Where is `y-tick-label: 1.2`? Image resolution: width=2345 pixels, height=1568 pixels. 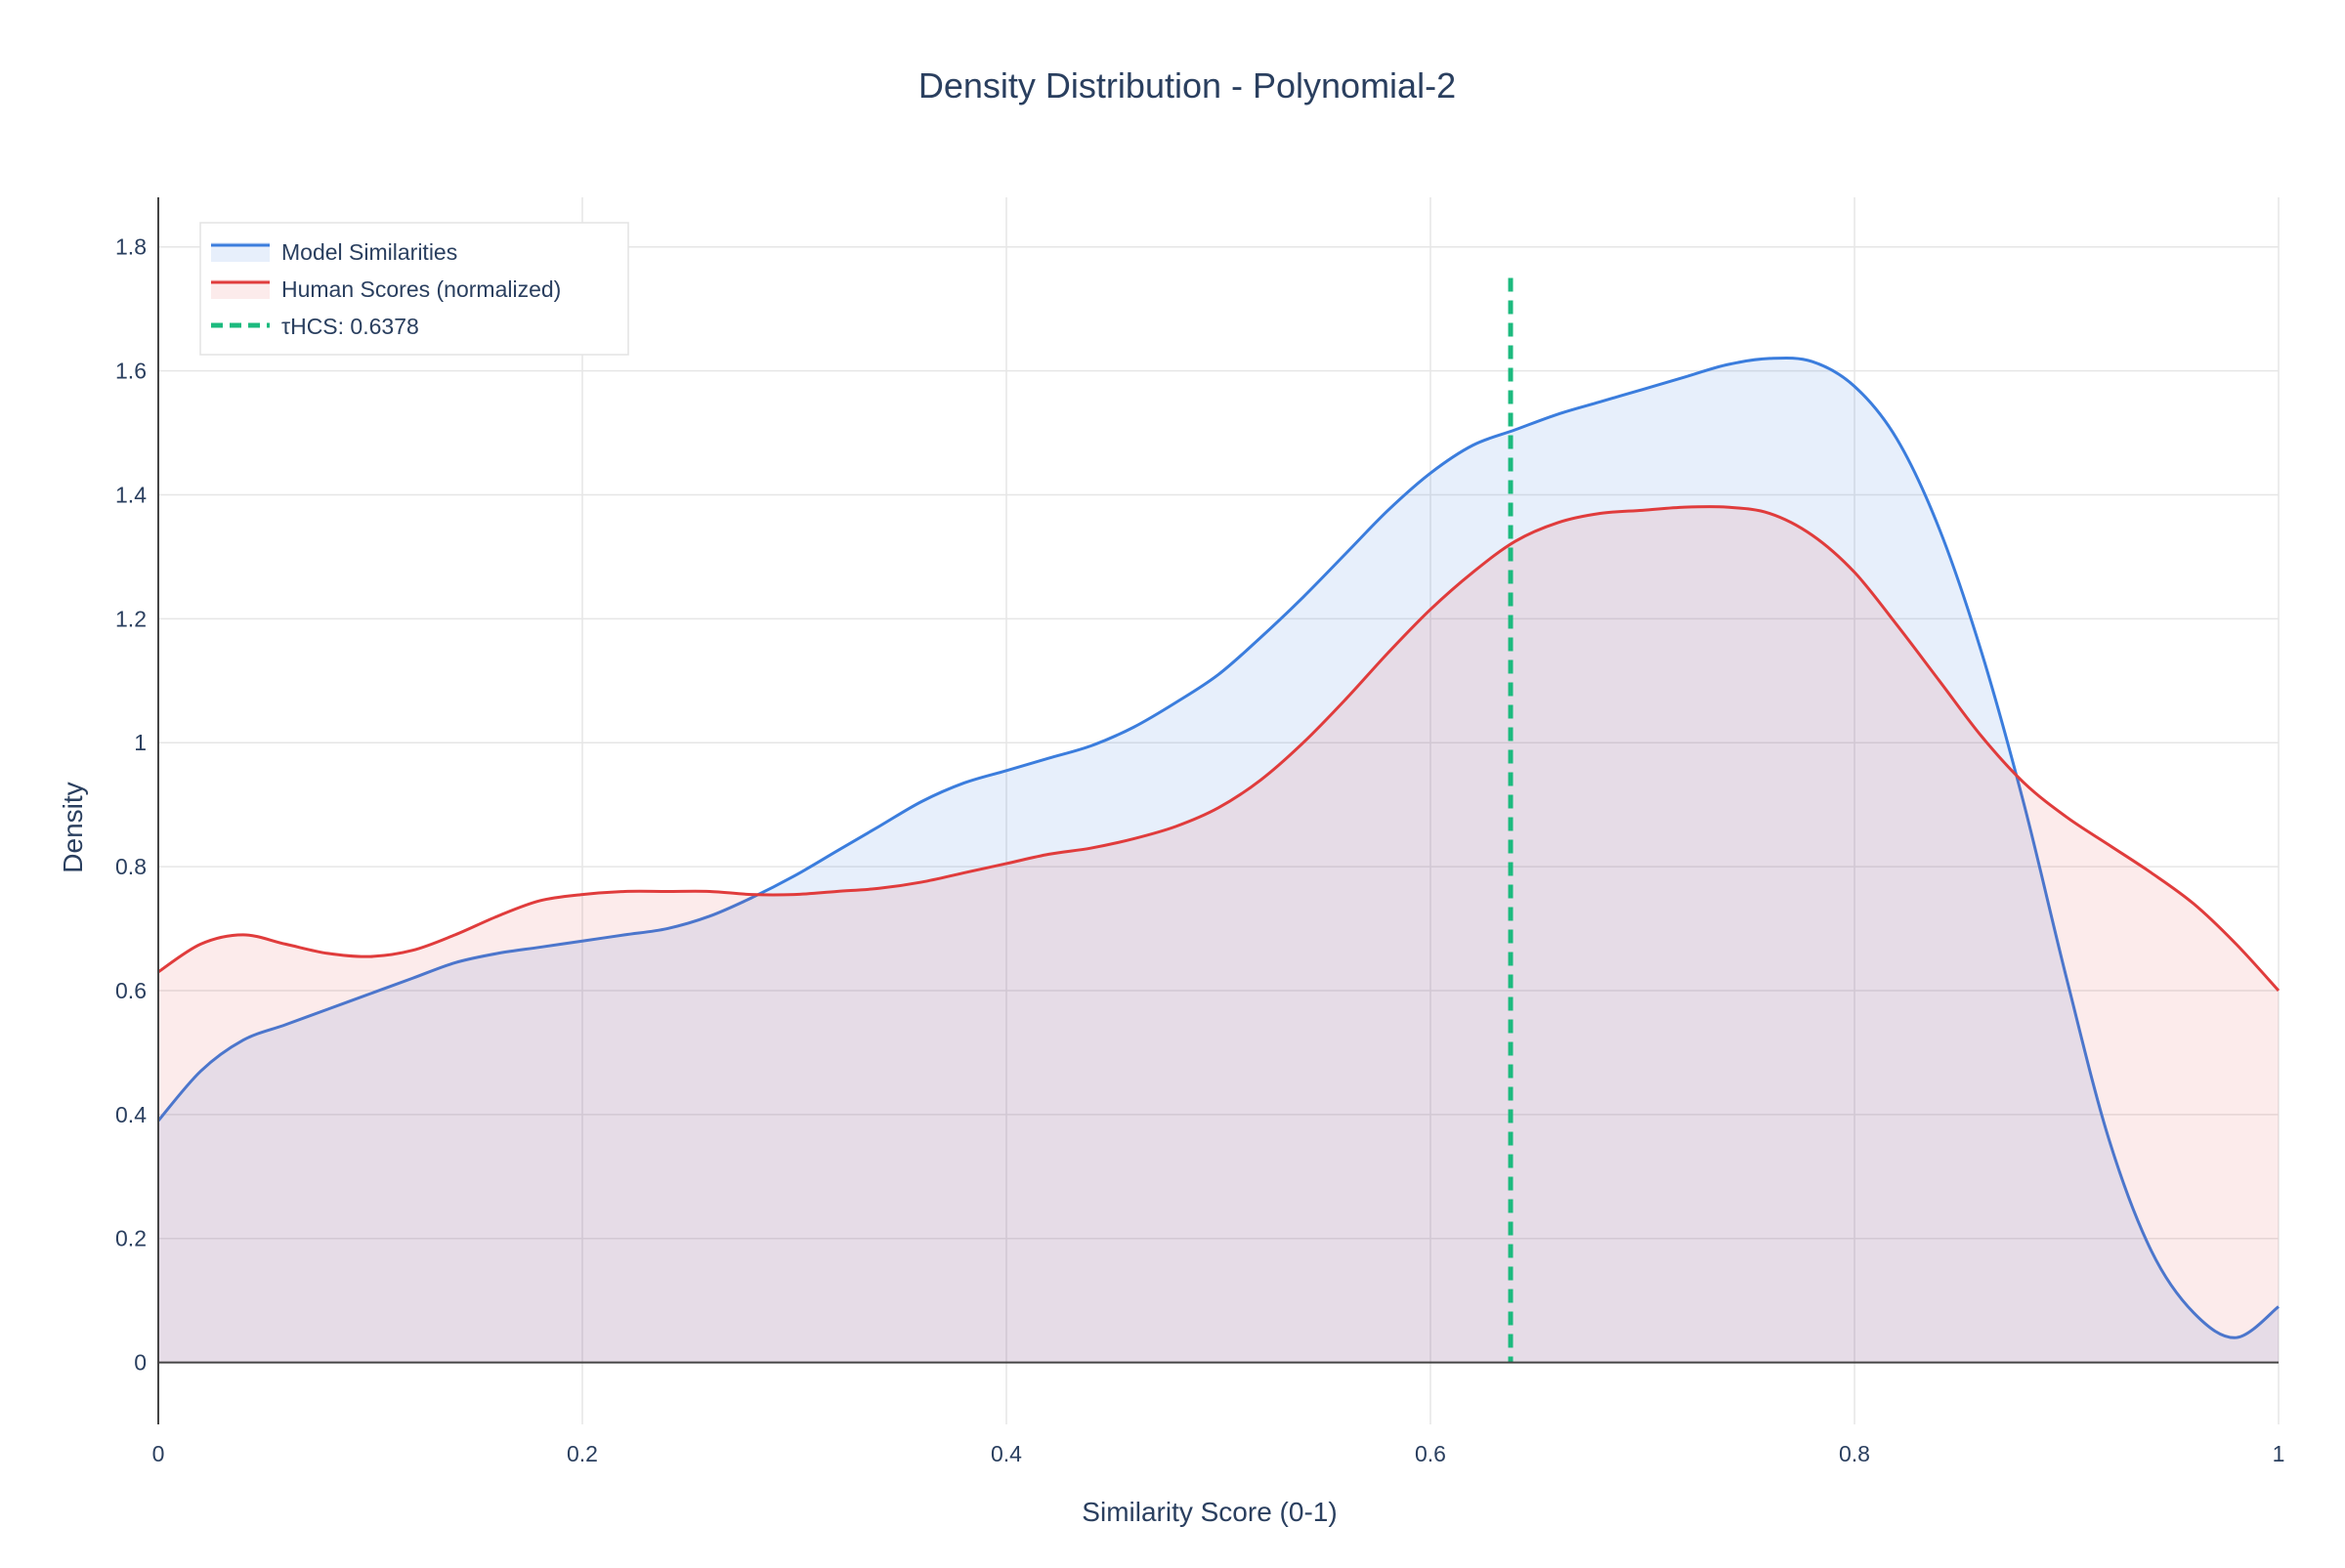
y-tick-label: 1.2 is located at coordinates (131, 618).